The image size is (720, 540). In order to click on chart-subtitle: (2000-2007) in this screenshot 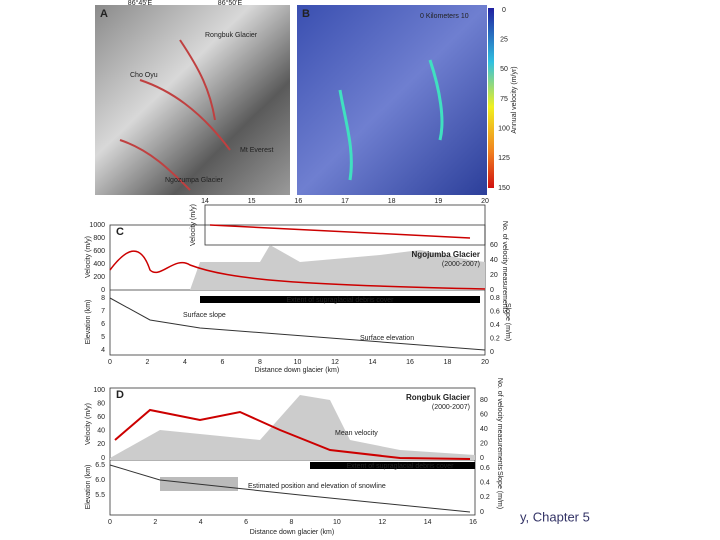, I will do `click(451, 407)`.